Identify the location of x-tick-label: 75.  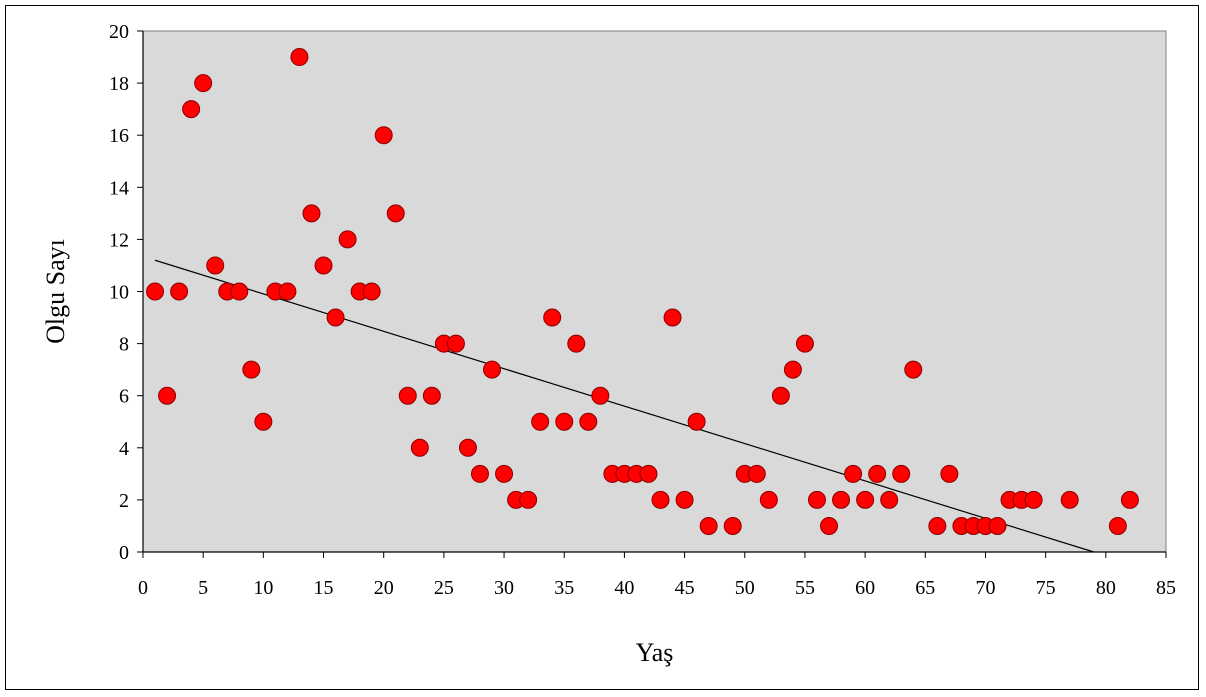
(1046, 588).